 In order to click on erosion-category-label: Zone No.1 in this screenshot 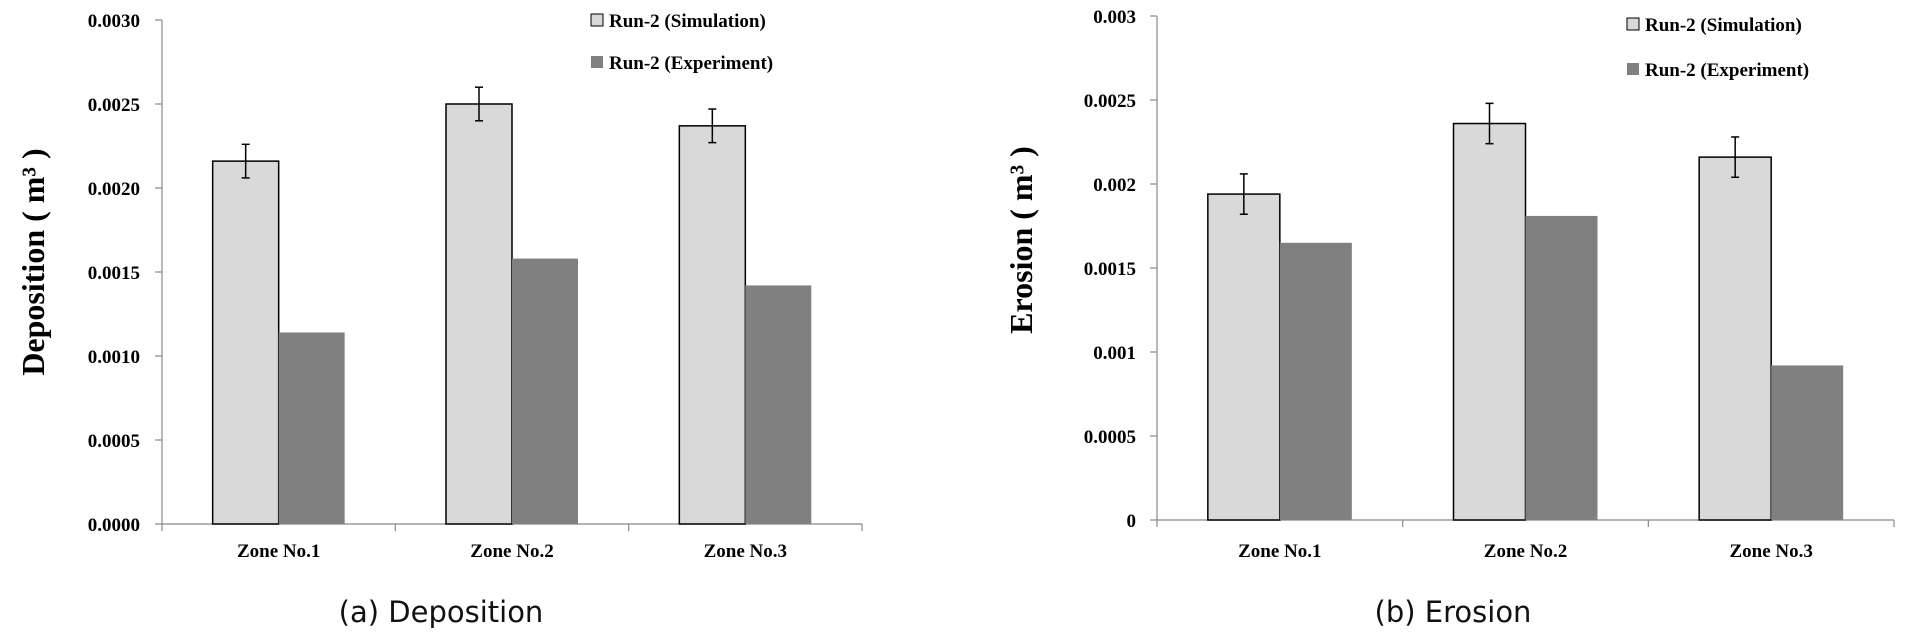, I will do `click(1279, 551)`.